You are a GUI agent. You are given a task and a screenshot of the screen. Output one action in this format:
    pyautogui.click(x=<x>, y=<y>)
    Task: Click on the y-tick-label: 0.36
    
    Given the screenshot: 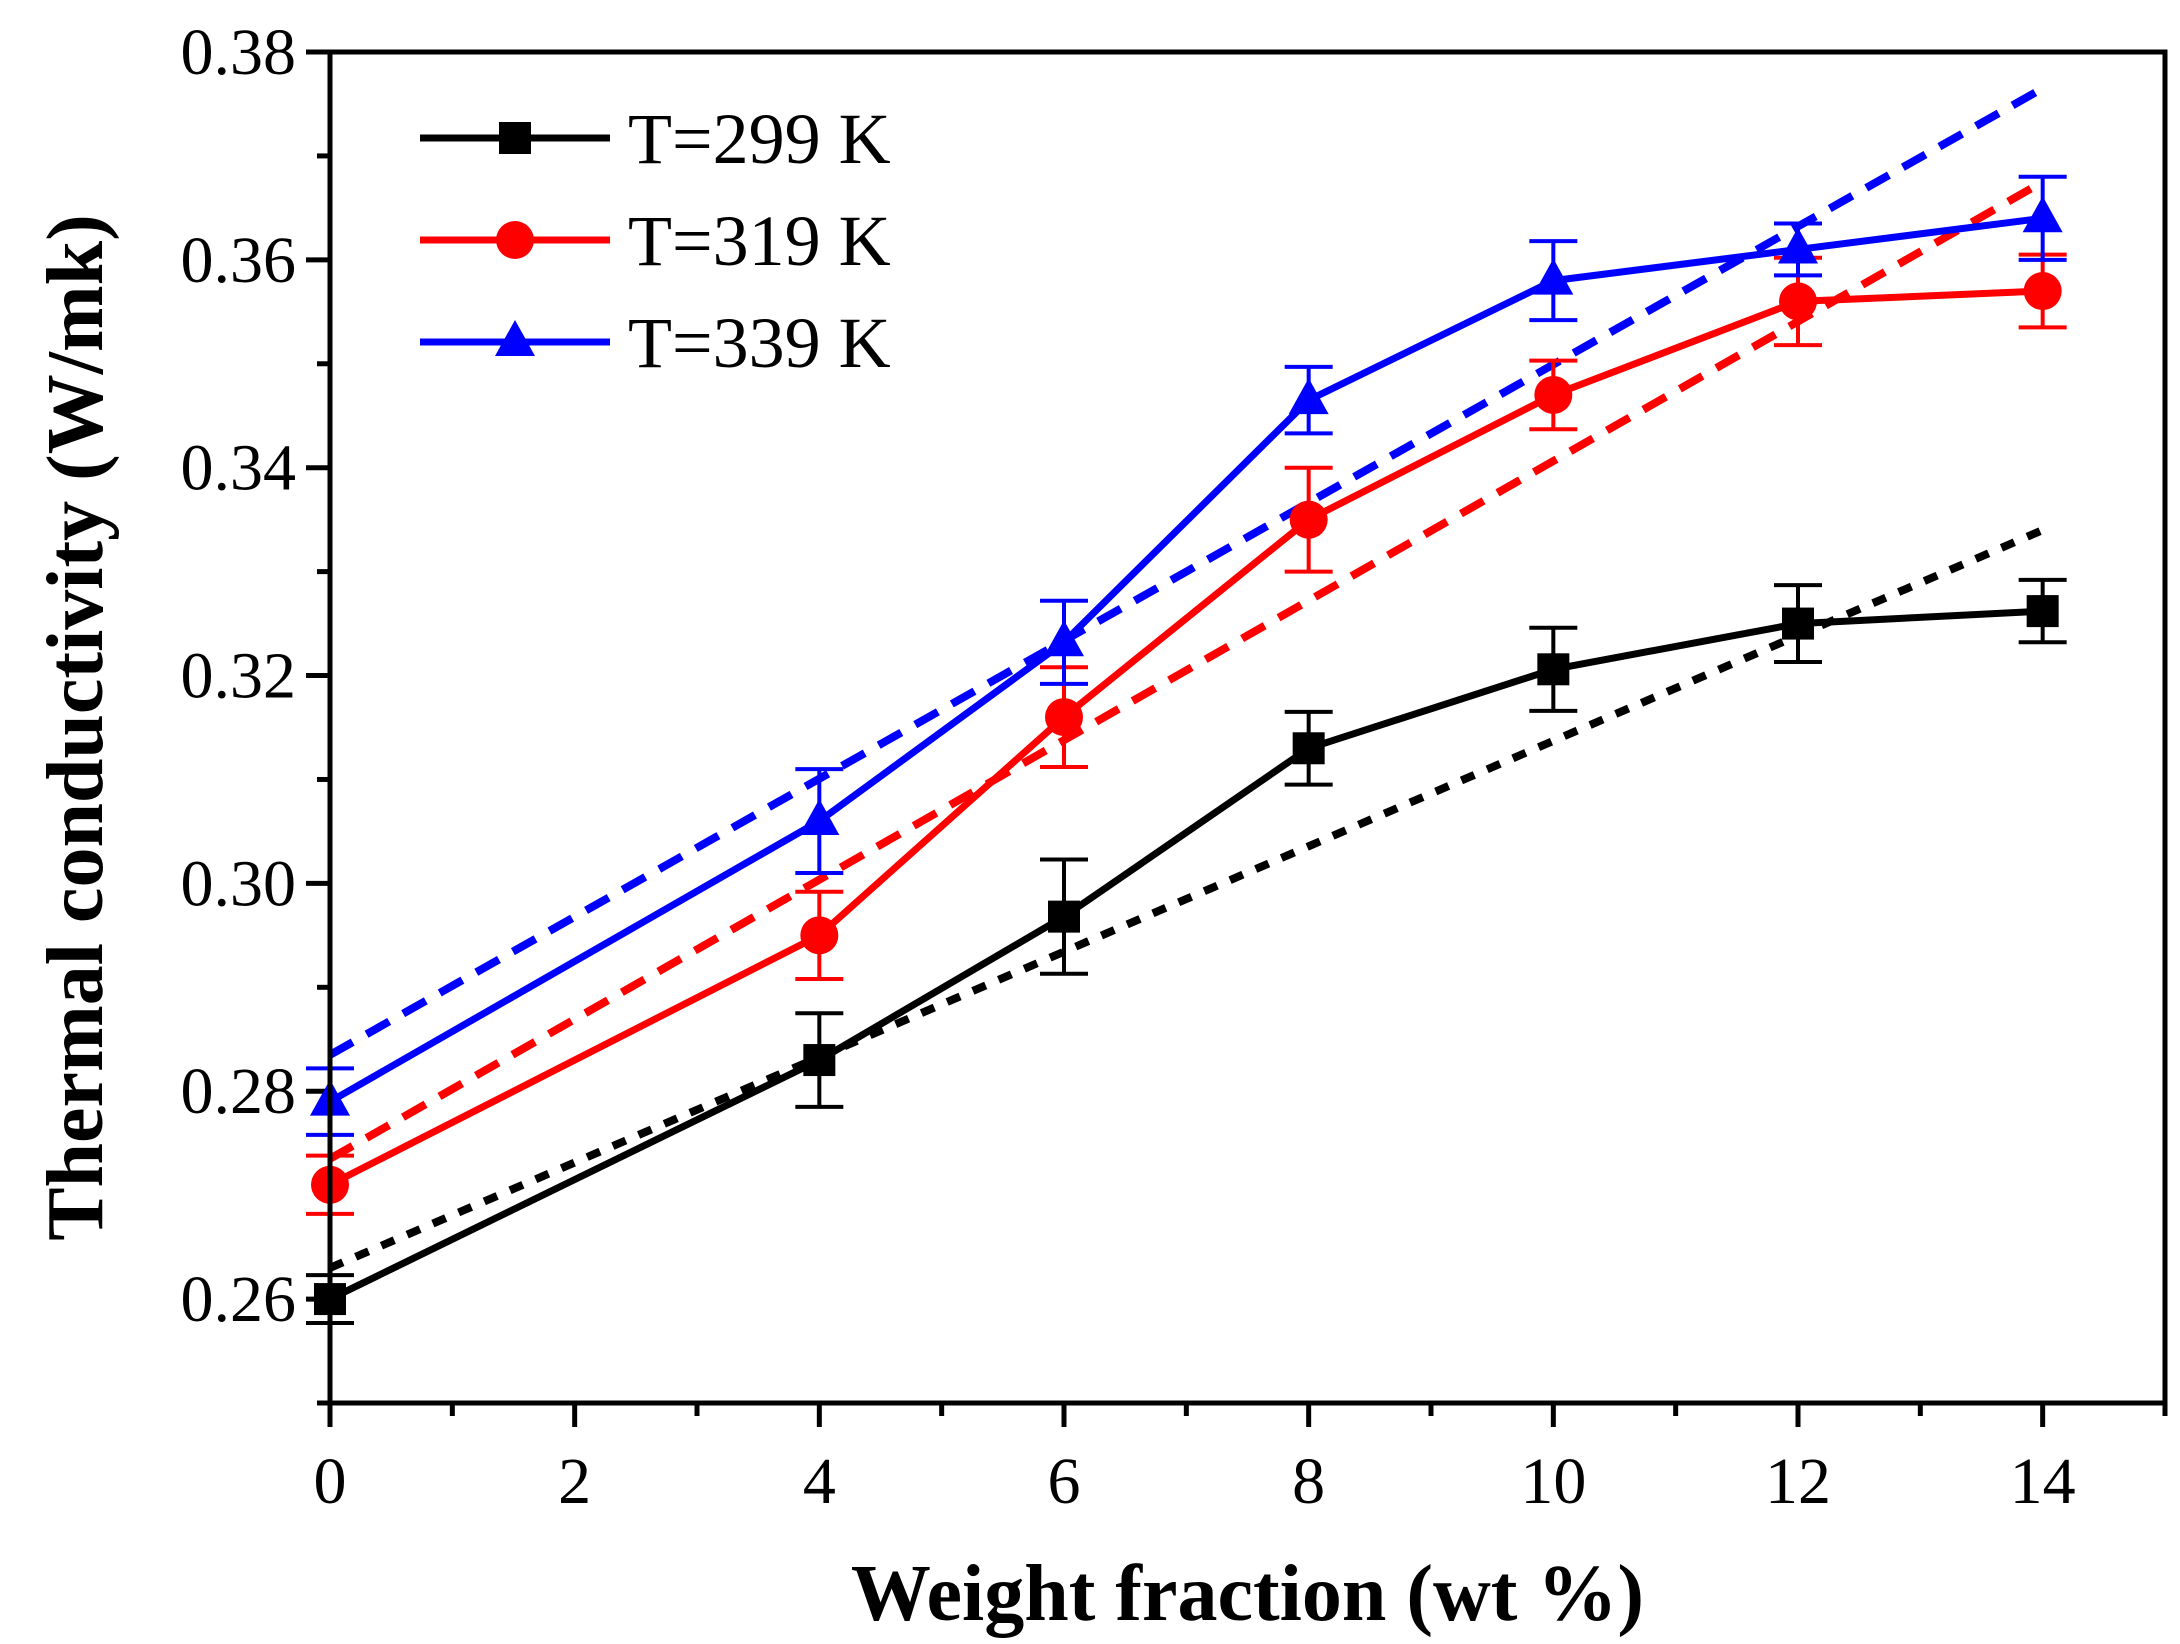 What is the action you would take?
    pyautogui.click(x=239, y=260)
    